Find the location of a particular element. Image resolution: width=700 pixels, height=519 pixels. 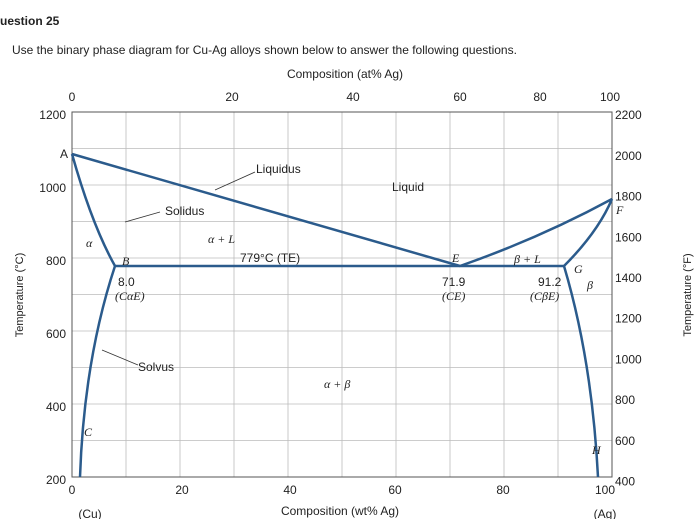

bottom-tick-label: 60 is located at coordinates (395, 490).